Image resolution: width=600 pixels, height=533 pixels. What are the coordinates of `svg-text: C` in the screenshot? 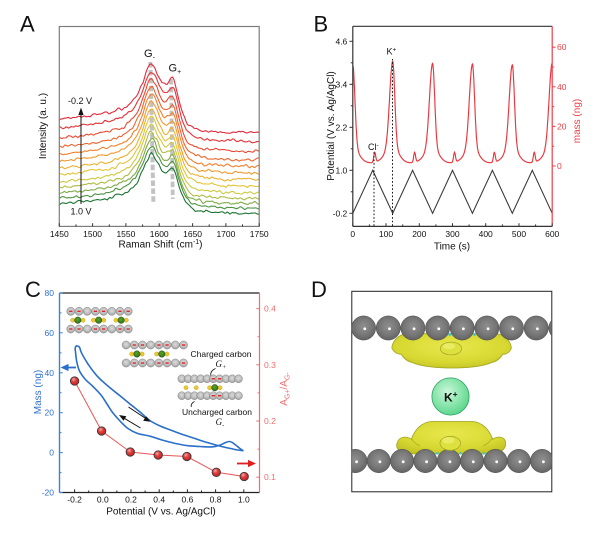 It's located at (33, 289).